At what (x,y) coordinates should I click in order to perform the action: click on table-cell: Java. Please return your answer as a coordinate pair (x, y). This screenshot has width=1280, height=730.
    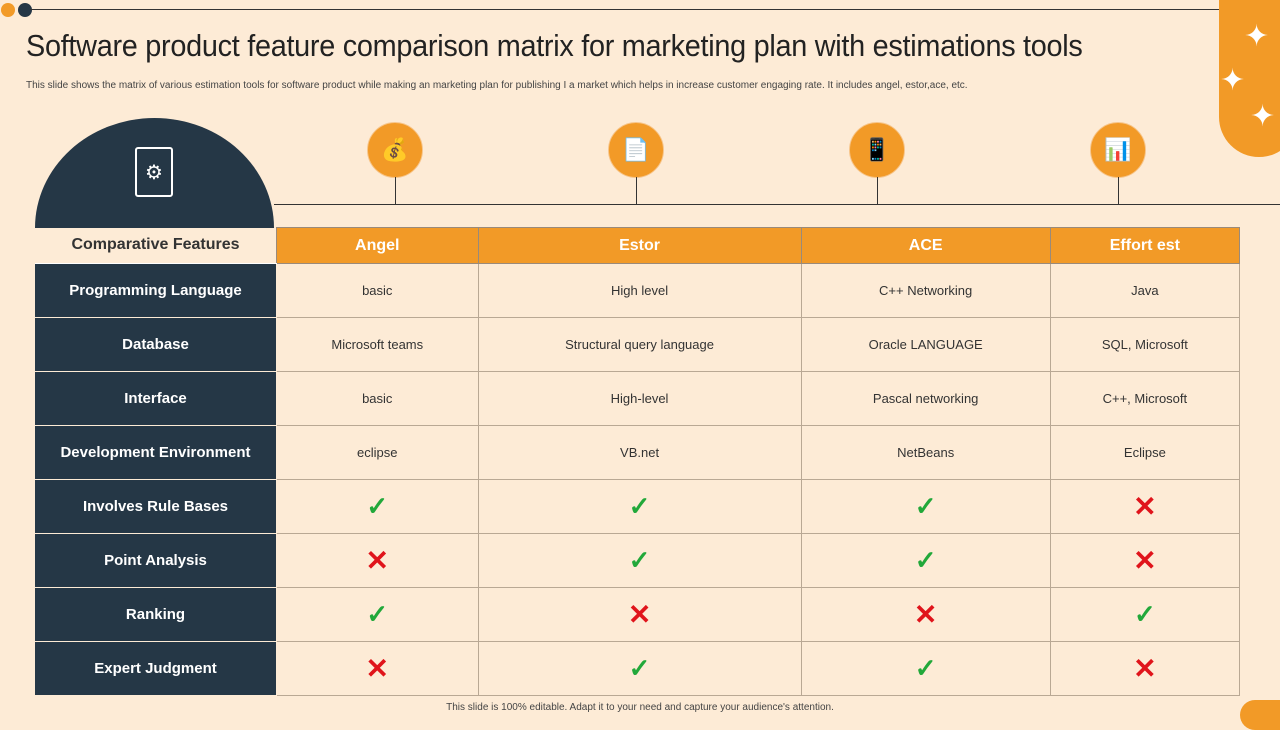
    Looking at the image, I should click on (1145, 290).